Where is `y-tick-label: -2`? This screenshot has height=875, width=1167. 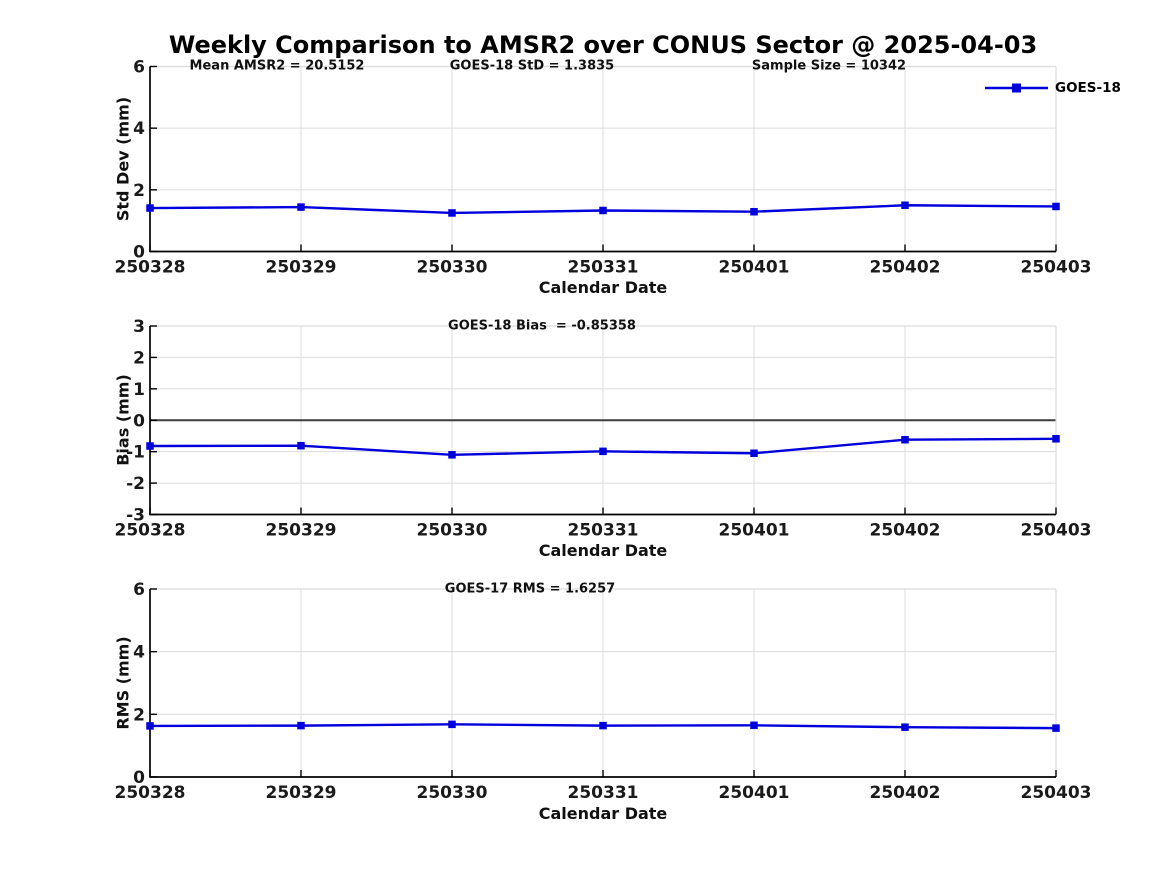
y-tick-label: -2 is located at coordinates (135, 484).